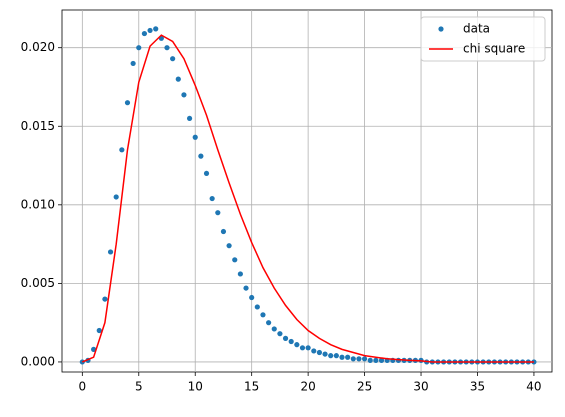 This screenshot has width=565, height=417. Describe the element at coordinates (83, 387) in the screenshot. I see `x-tick-label: 0` at that location.